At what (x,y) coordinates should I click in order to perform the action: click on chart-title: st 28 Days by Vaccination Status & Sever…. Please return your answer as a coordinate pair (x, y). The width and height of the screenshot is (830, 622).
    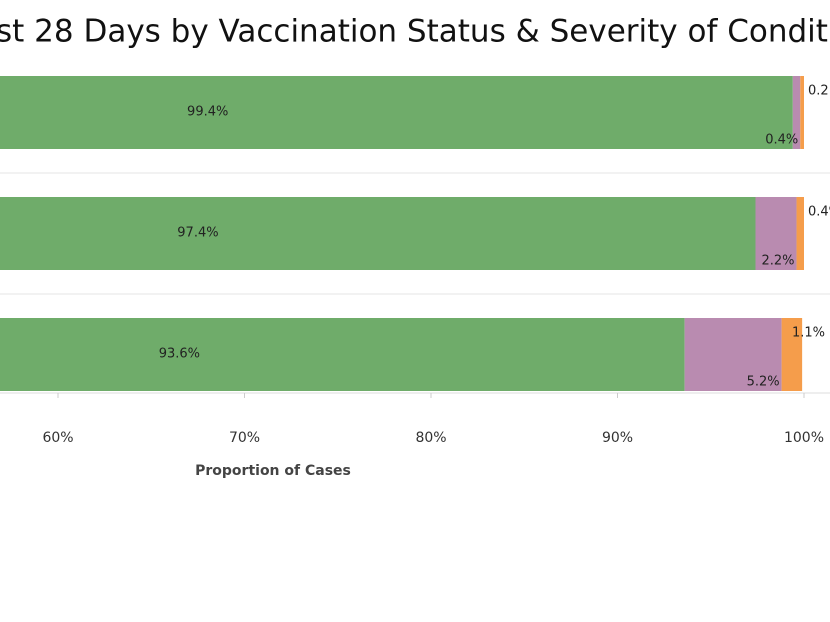
    Looking at the image, I should click on (415, 32).